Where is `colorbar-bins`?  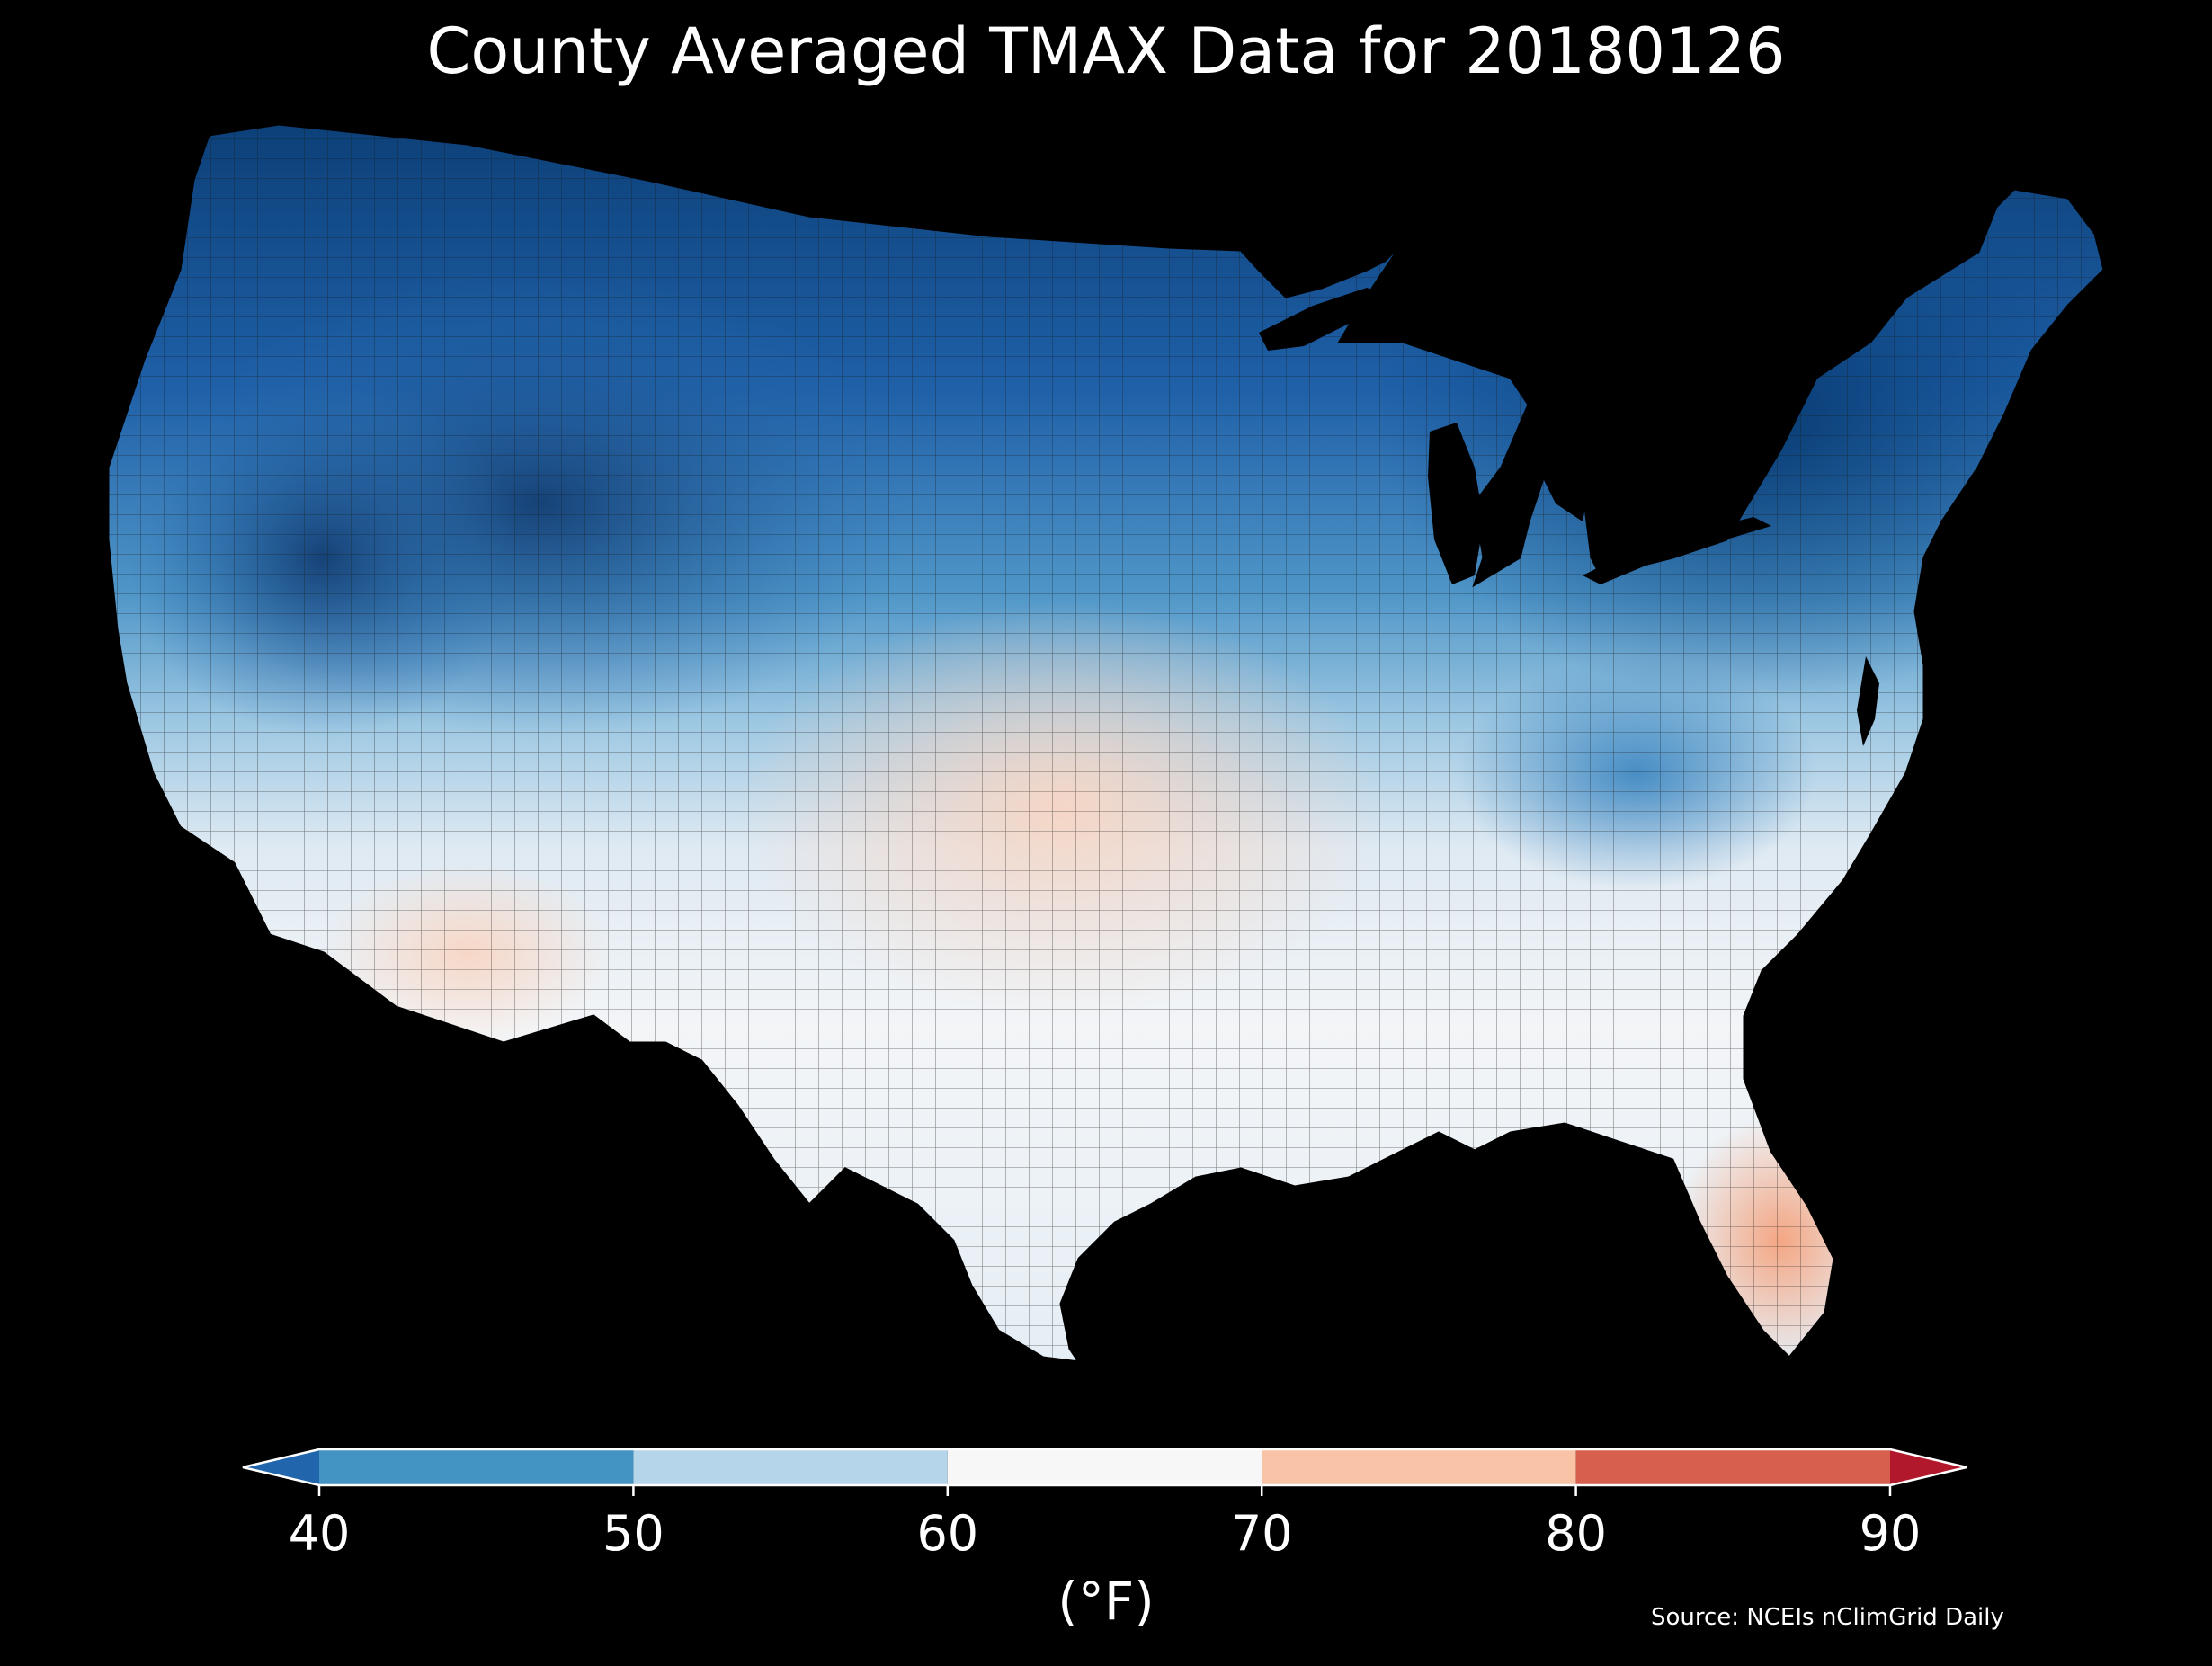 colorbar-bins is located at coordinates (1104, 1468).